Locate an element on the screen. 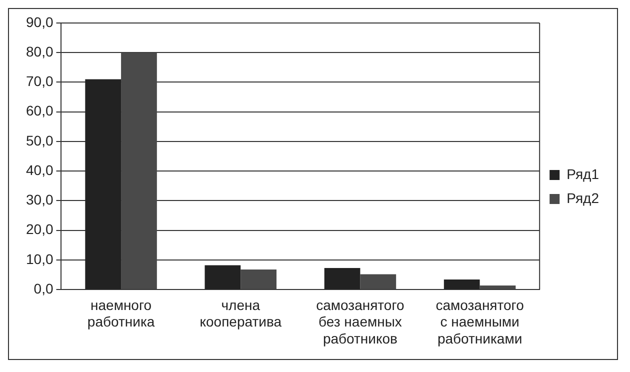 The image size is (630, 372). legend-label: Ряд1 is located at coordinates (583, 174).